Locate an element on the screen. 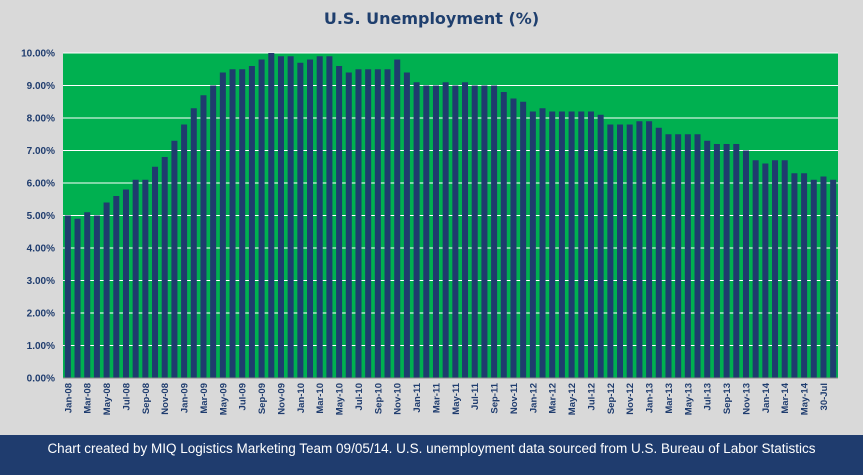 This screenshot has height=475, width=863. y-tick-label: 9.00% is located at coordinates (41, 86).